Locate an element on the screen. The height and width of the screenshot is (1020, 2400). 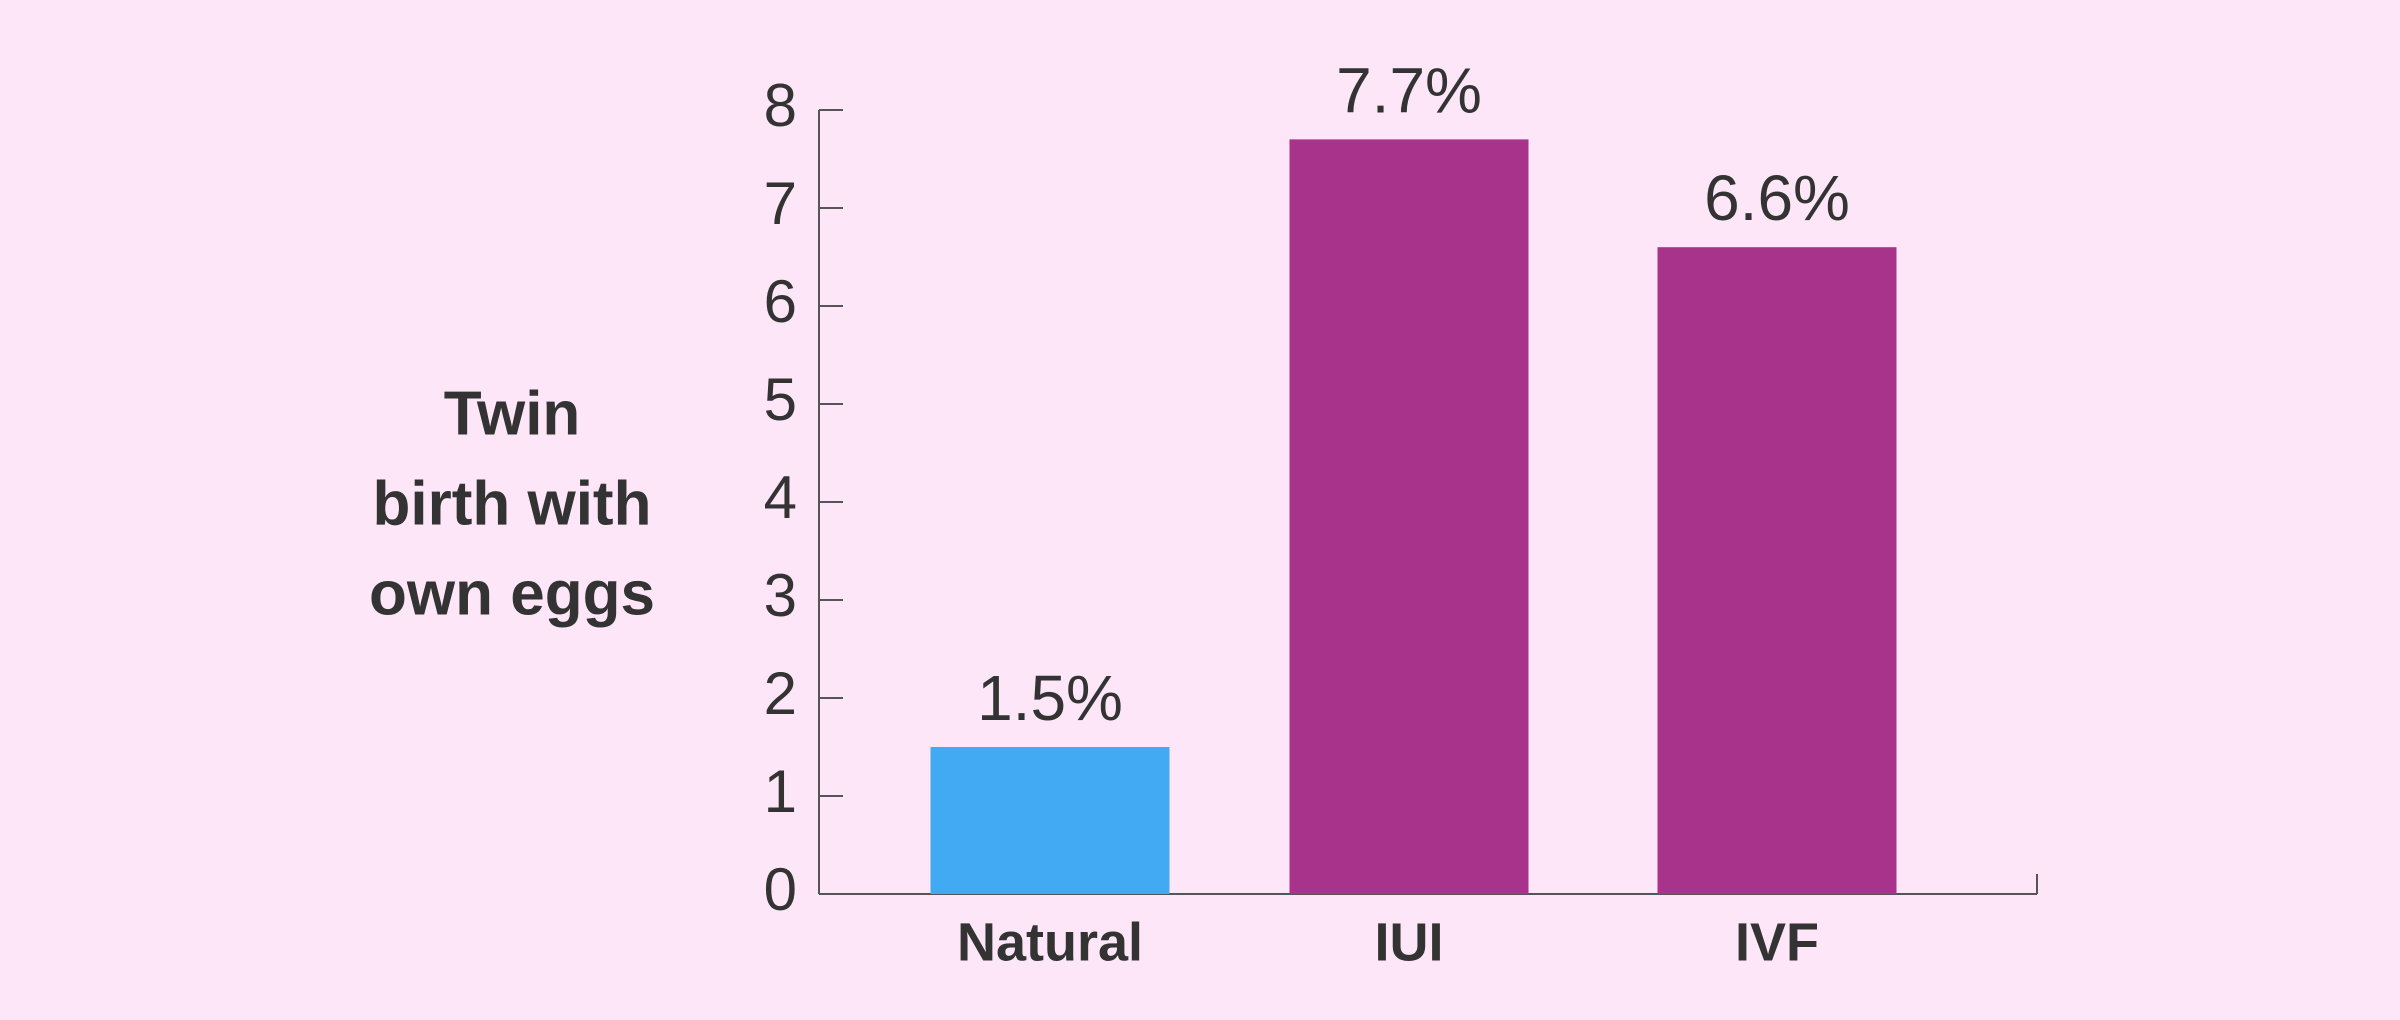
value-label: 7.7% is located at coordinates (1409, 90).